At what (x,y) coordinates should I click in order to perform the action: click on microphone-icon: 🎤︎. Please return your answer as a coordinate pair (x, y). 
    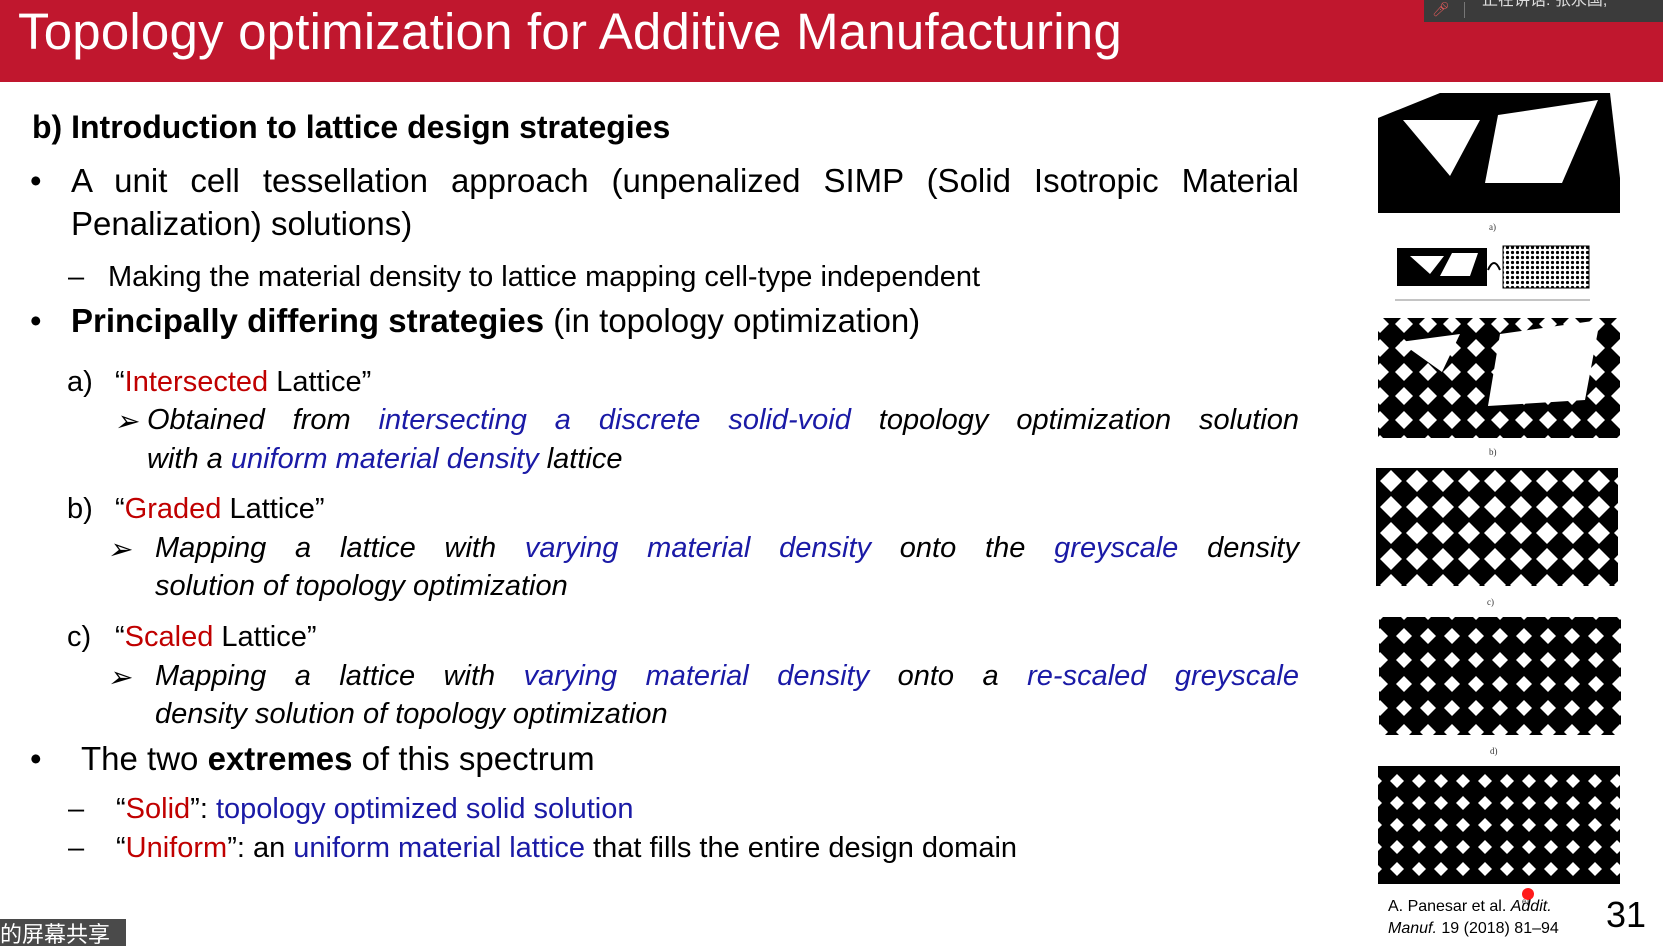
    Looking at the image, I should click on (1441, 9).